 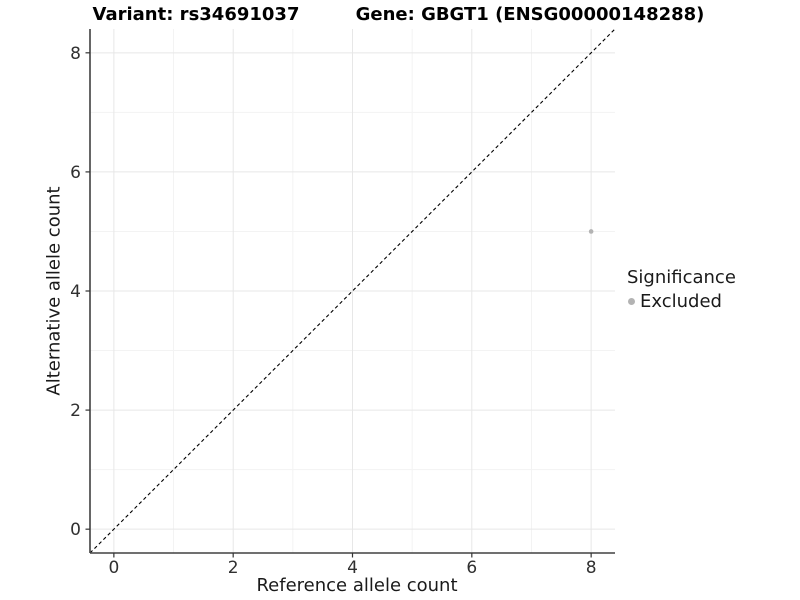 What do you see at coordinates (54, 291) in the screenshot?
I see `y-axis-title: Alternative allele count` at bounding box center [54, 291].